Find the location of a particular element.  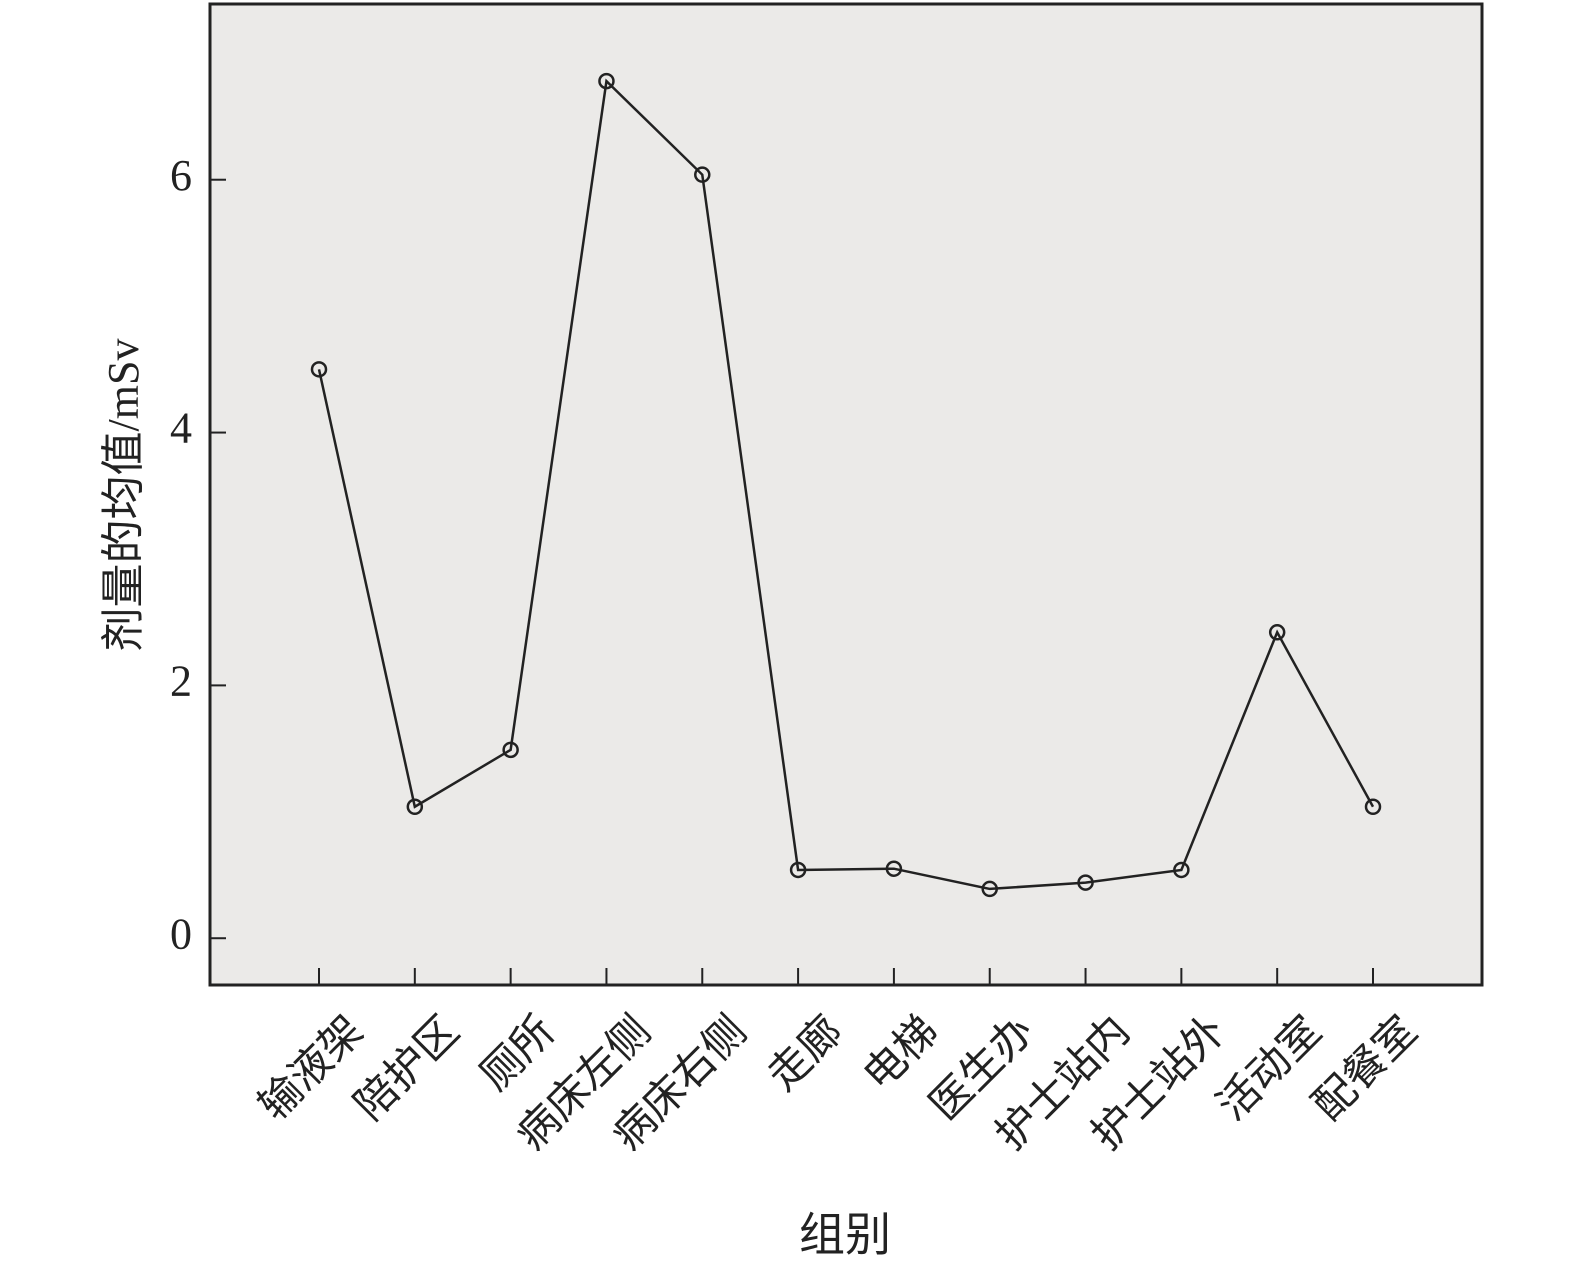

x-tick-label: 陪护区 is located at coordinates (407, 1068).